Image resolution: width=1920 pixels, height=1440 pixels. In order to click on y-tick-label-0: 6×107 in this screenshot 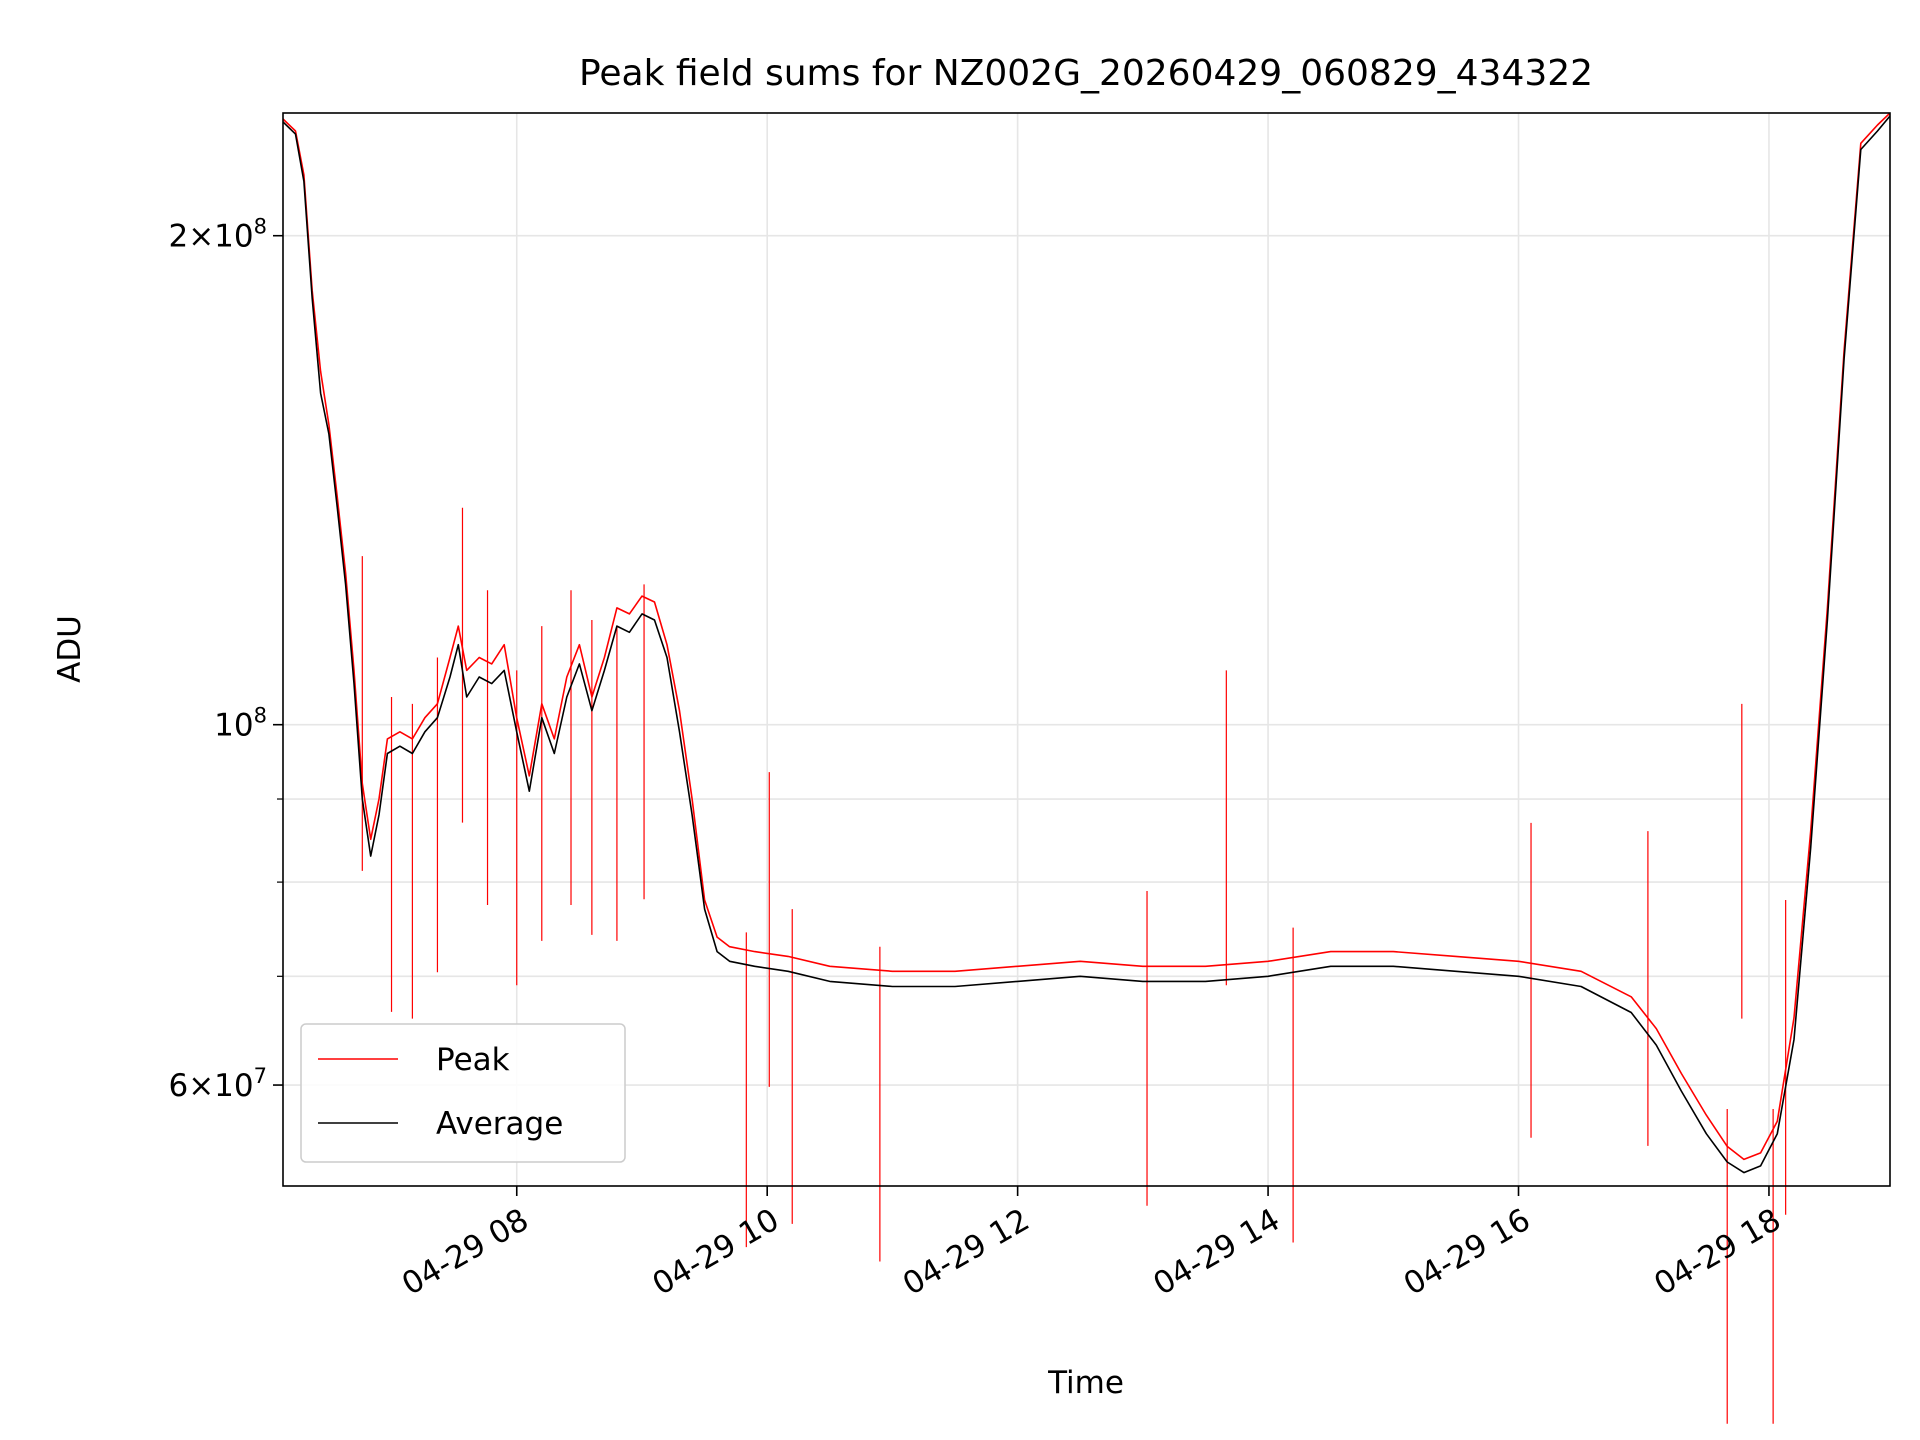, I will do `click(217, 1084)`.